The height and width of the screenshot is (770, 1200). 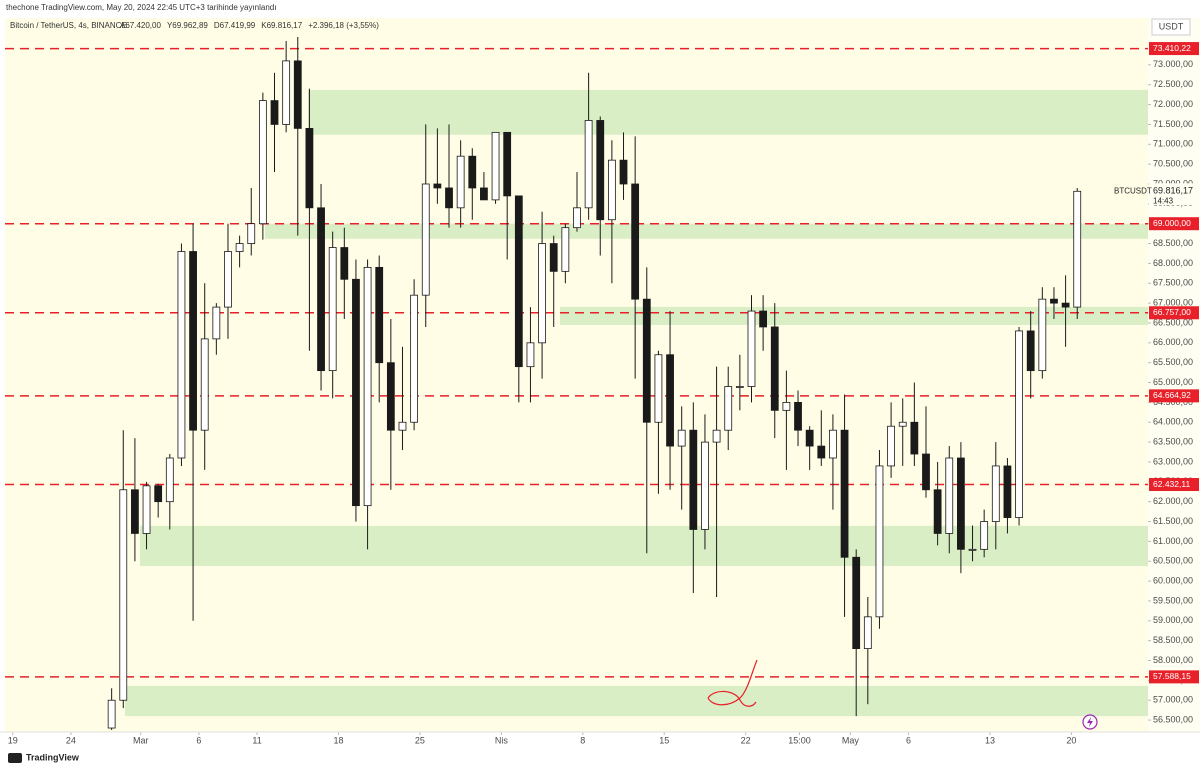 What do you see at coordinates (1173, 104) in the screenshot?
I see `y-tick-label: 72.000,00` at bounding box center [1173, 104].